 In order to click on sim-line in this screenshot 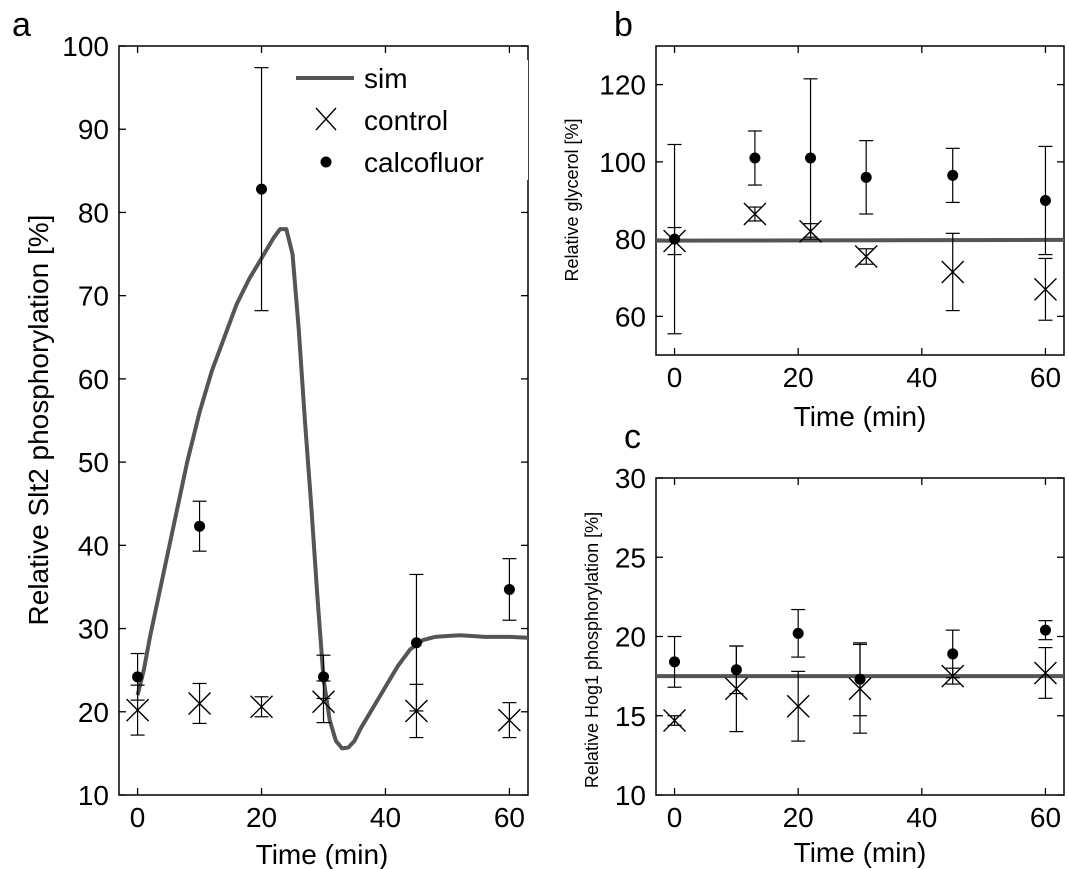, I will do `click(860, 240)`.